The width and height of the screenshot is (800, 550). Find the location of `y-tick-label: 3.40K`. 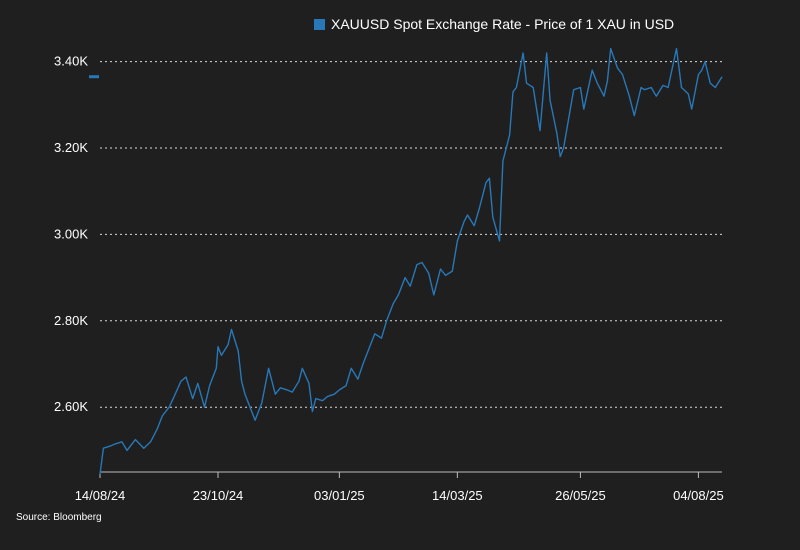

y-tick-label: 3.40K is located at coordinates (71, 61).